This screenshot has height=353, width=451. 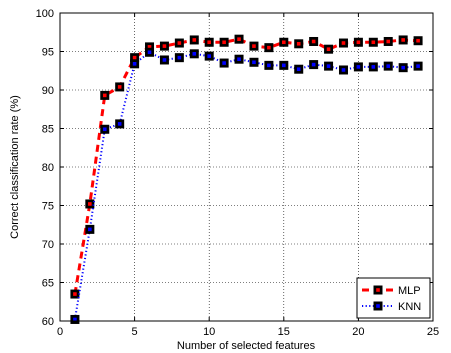 What do you see at coordinates (48, 207) in the screenshot?
I see `y-tick-label: 75` at bounding box center [48, 207].